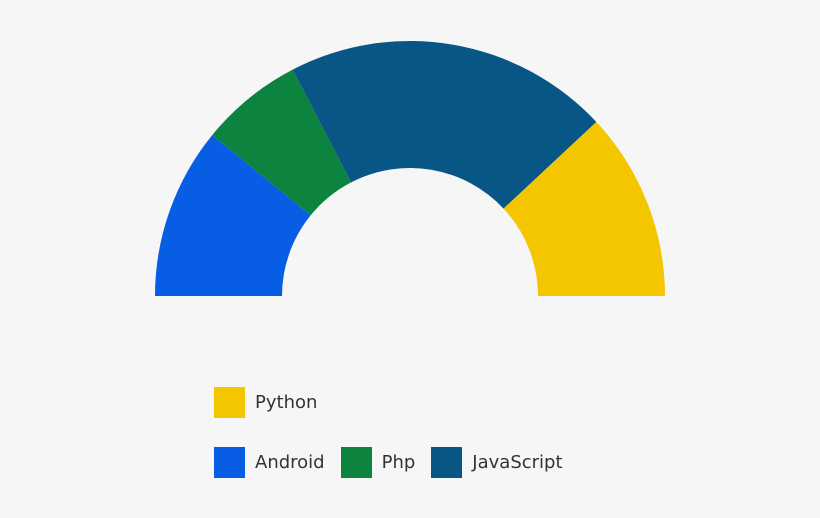 Image resolution: width=820 pixels, height=518 pixels. I want to click on legend-item-python: Python, so click(266, 402).